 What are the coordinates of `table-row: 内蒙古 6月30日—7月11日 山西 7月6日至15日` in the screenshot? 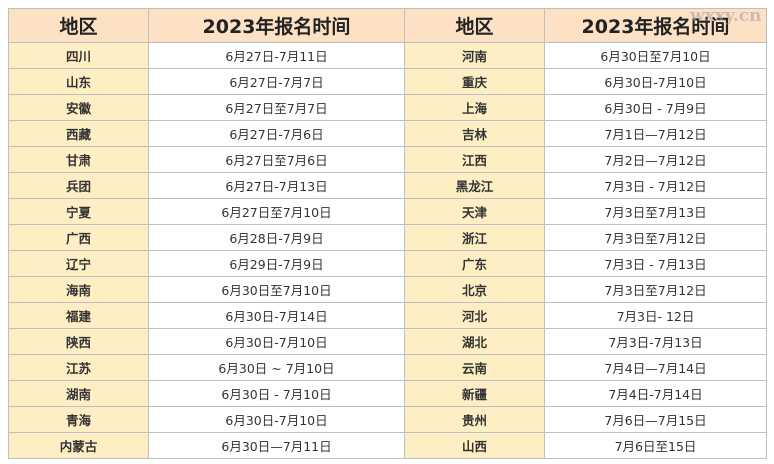 It's located at (387, 445).